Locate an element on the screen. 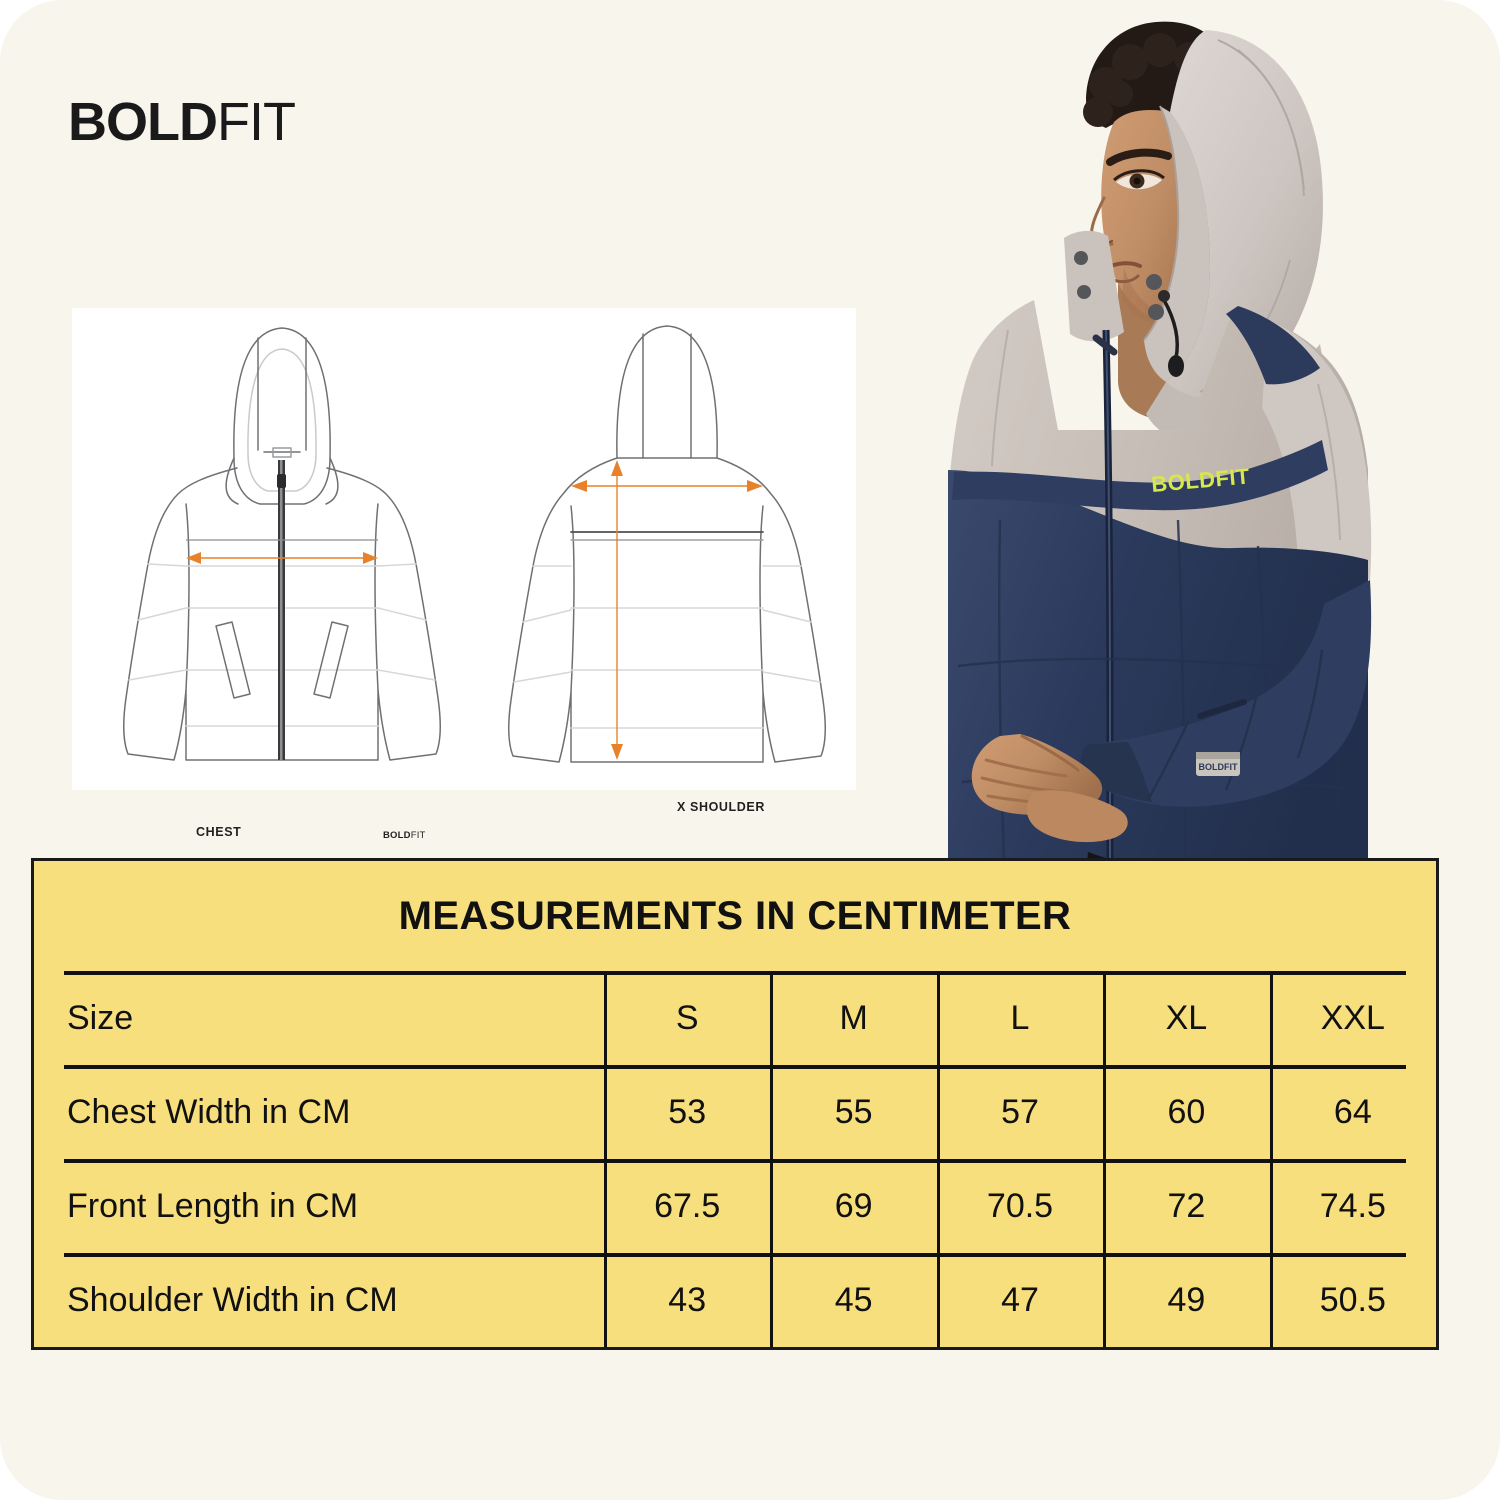  drawing-brand-mark: BOLDFIT is located at coordinates (404, 835).